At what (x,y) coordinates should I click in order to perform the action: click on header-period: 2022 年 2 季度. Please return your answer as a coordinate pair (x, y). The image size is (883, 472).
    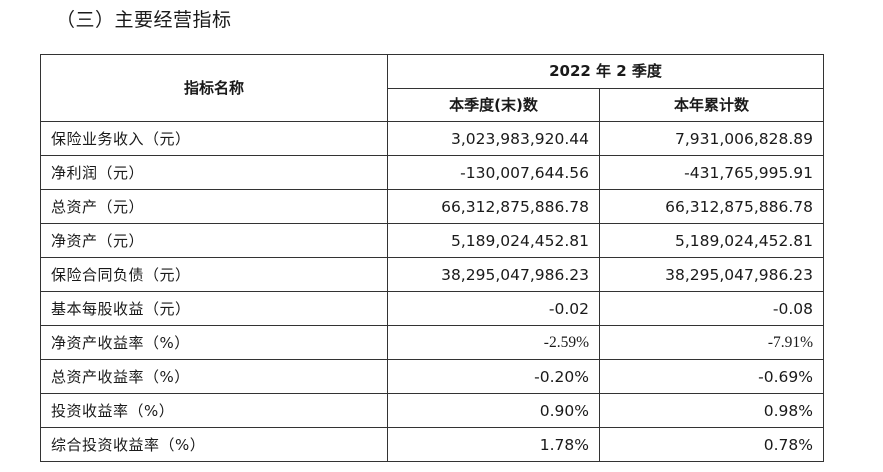
    Looking at the image, I should click on (605, 71).